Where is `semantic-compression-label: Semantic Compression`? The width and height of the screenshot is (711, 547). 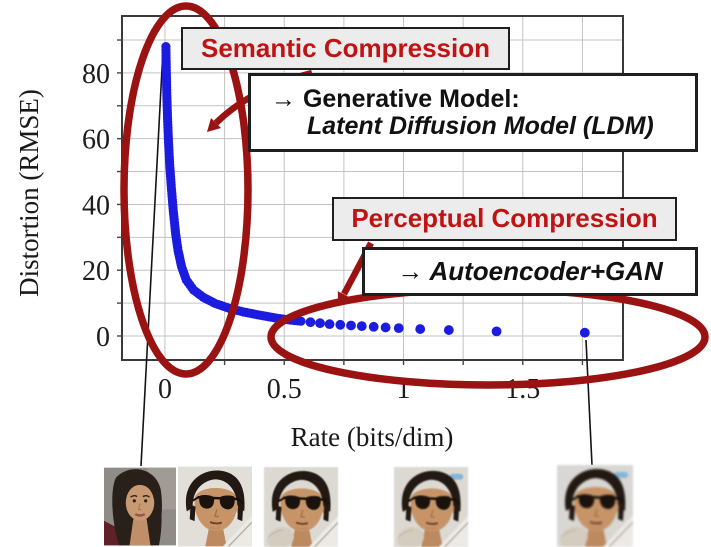
semantic-compression-label: Semantic Compression is located at coordinates (345, 47).